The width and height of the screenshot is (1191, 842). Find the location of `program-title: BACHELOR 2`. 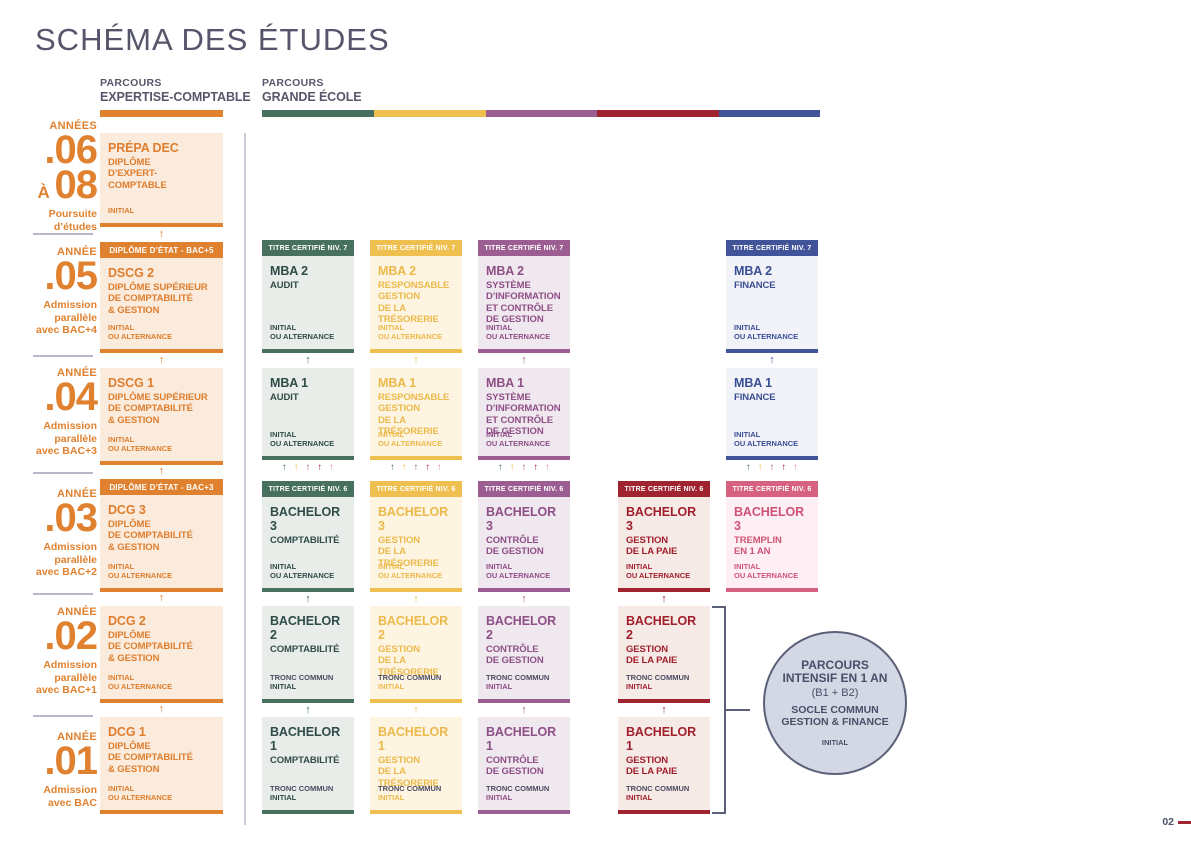

program-title: BACHELOR 2 is located at coordinates (521, 628).